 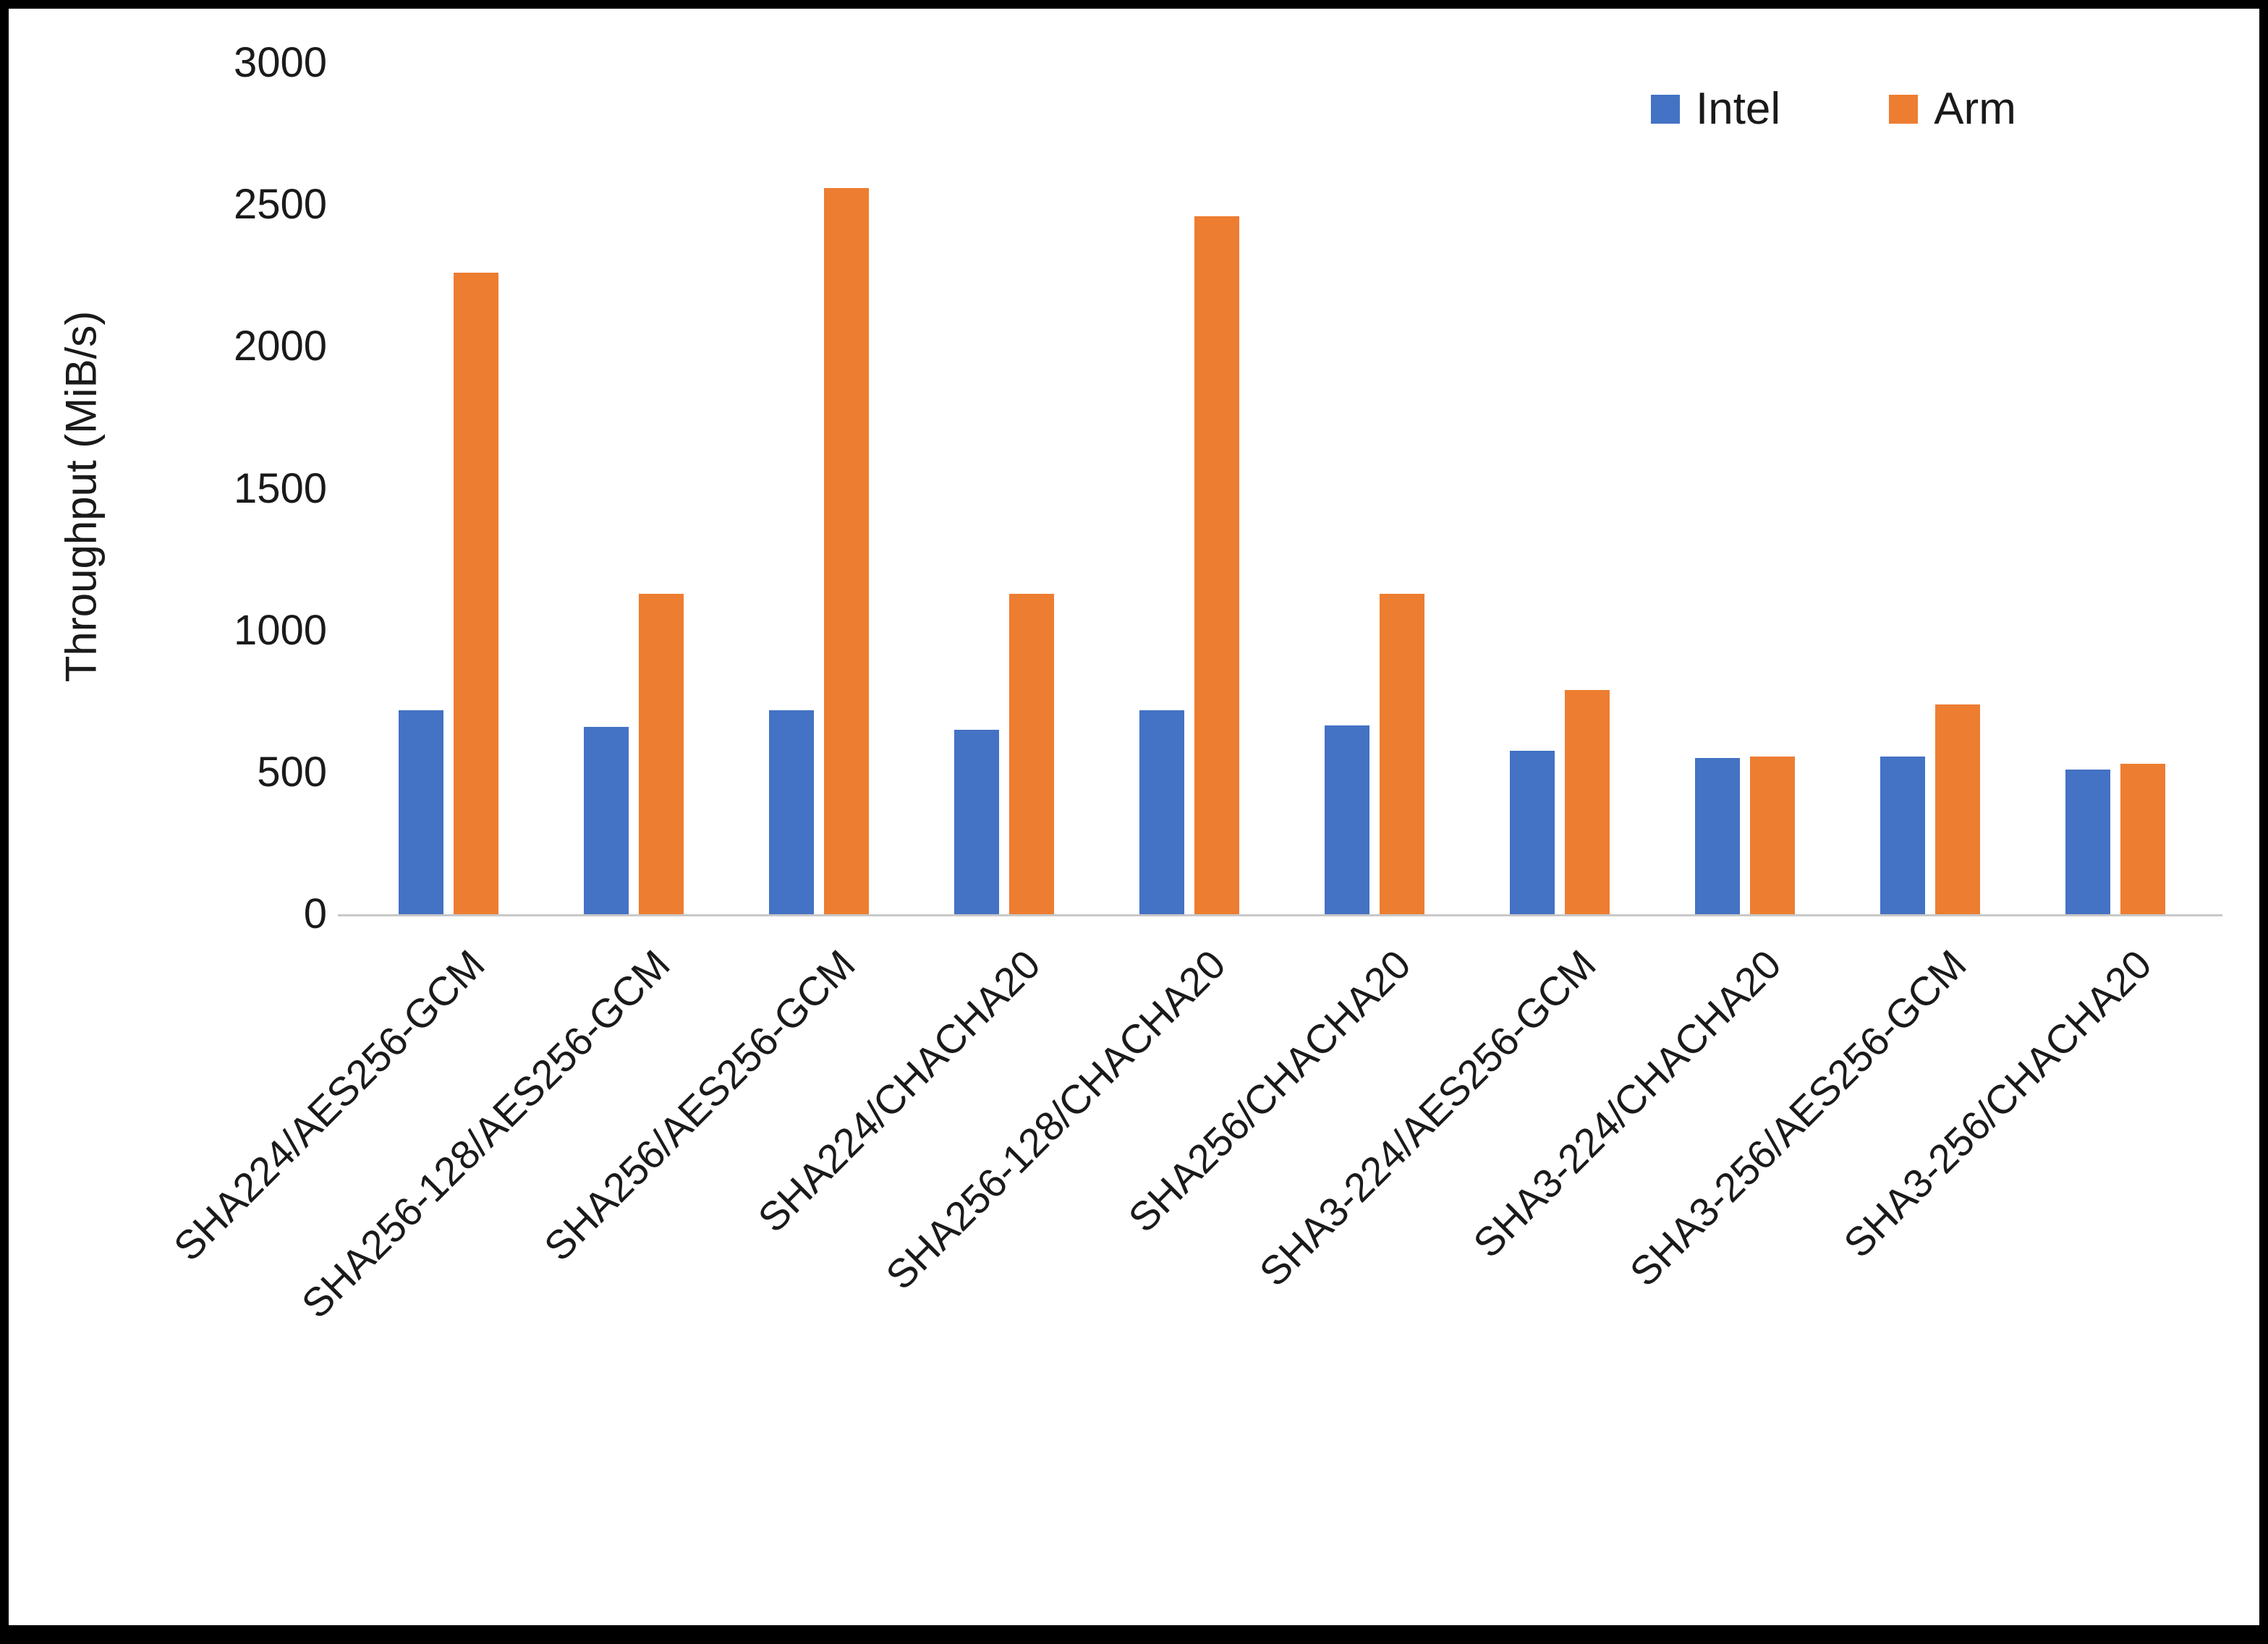 What do you see at coordinates (1665, 109) in the screenshot?
I see `legend-swatch-intel` at bounding box center [1665, 109].